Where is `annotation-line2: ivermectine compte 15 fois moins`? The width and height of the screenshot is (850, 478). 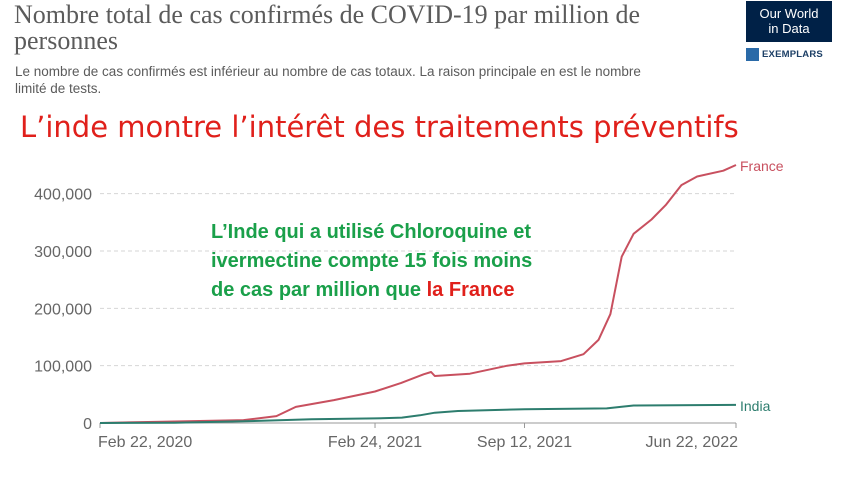
annotation-line2: ivermectine compte 15 fois moins is located at coordinates (372, 261).